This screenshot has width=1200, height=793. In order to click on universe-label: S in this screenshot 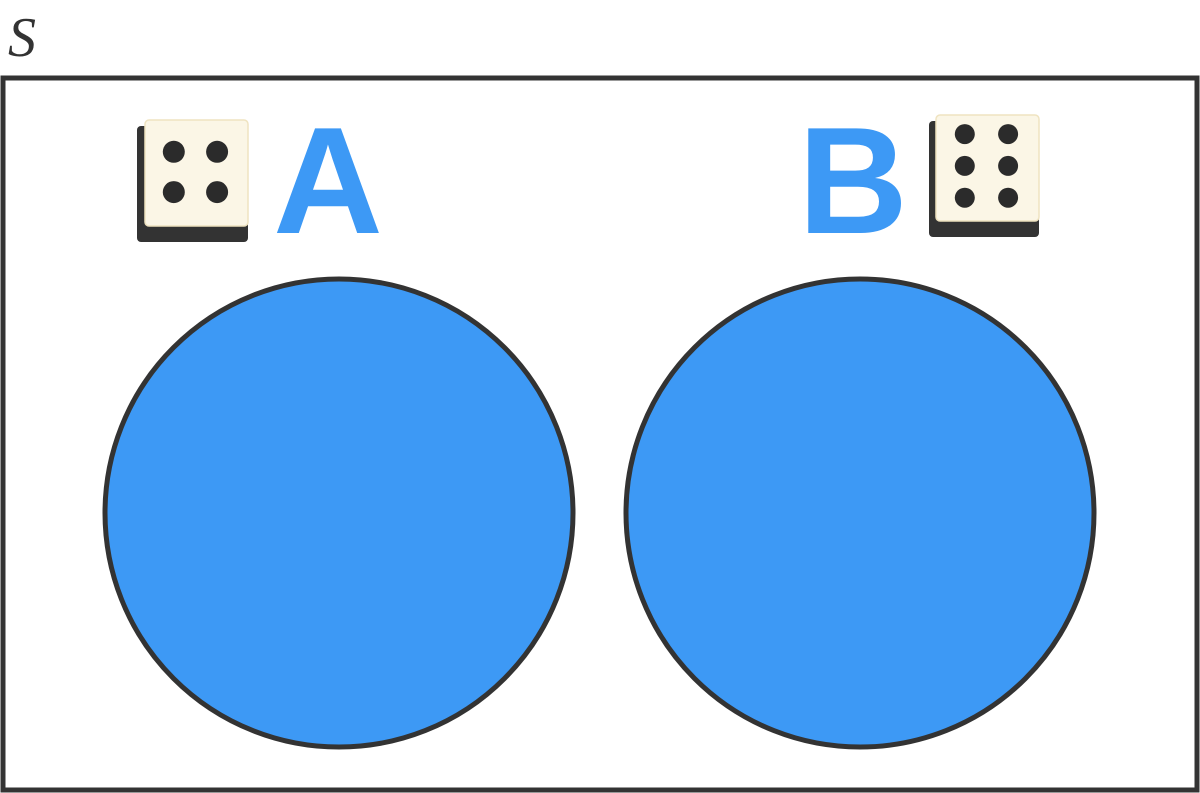, I will do `click(22, 38)`.